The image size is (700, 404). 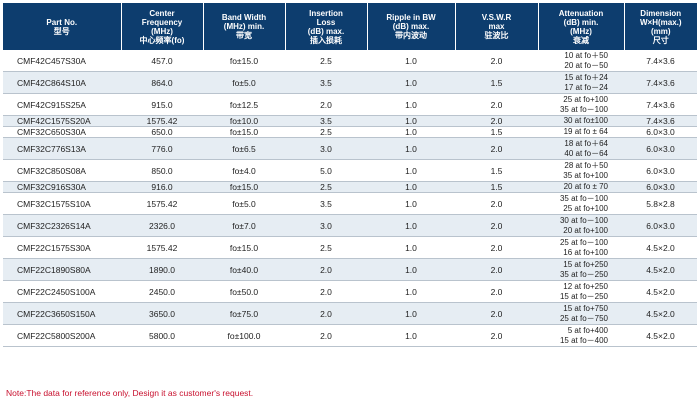 I want to click on attenuation-line: 30 at fo－100, so click(x=583, y=220).